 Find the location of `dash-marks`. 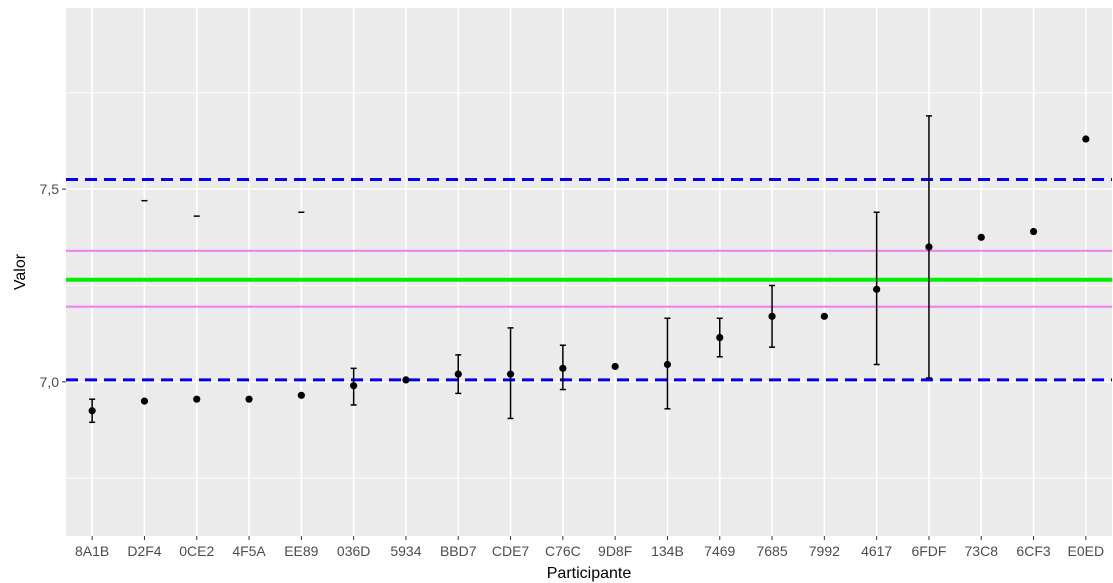

dash-marks is located at coordinates (223, 208).